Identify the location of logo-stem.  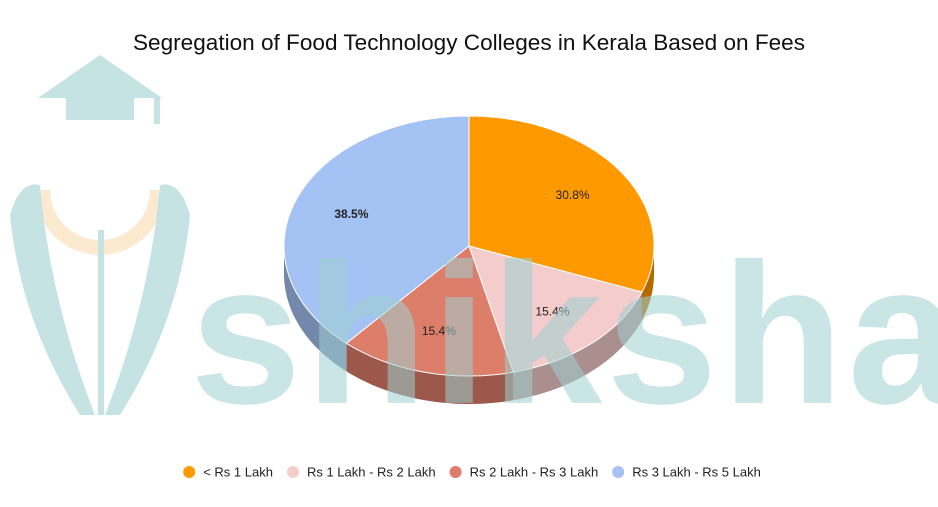
(101, 322).